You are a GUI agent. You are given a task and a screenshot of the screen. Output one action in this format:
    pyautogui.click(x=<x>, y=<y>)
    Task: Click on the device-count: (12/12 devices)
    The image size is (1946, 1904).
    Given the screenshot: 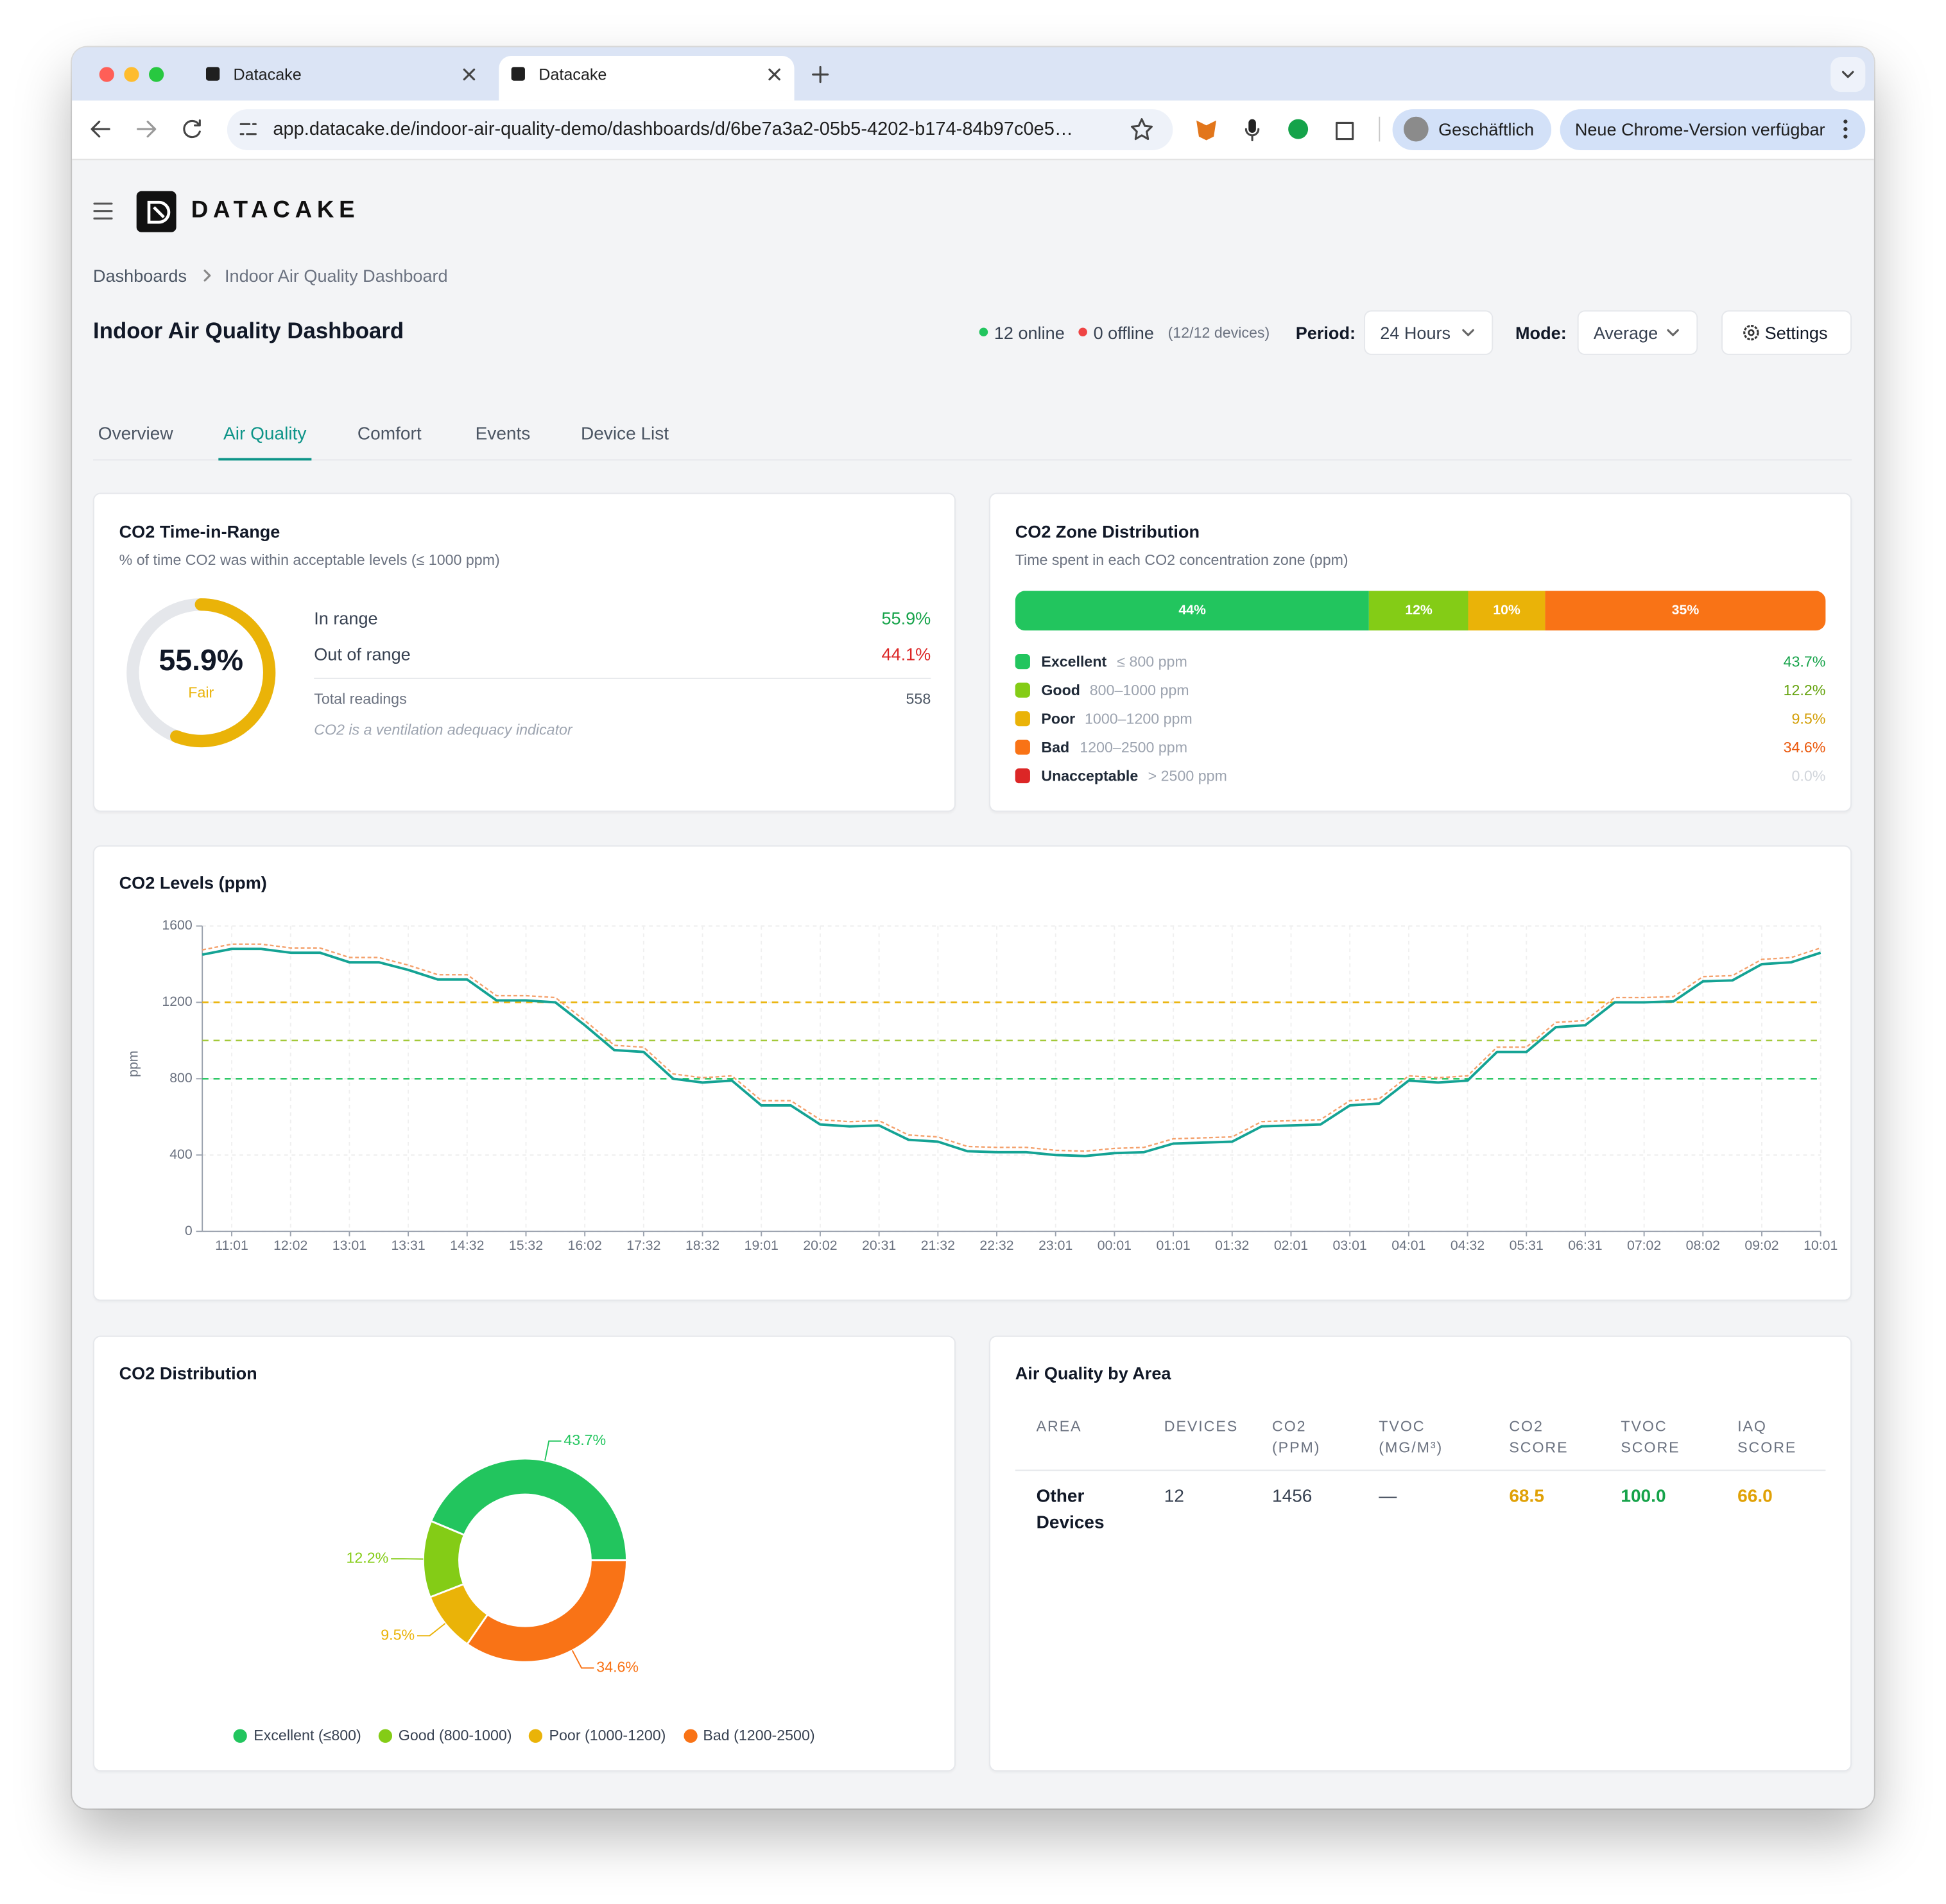 What is the action you would take?
    pyautogui.click(x=1218, y=333)
    